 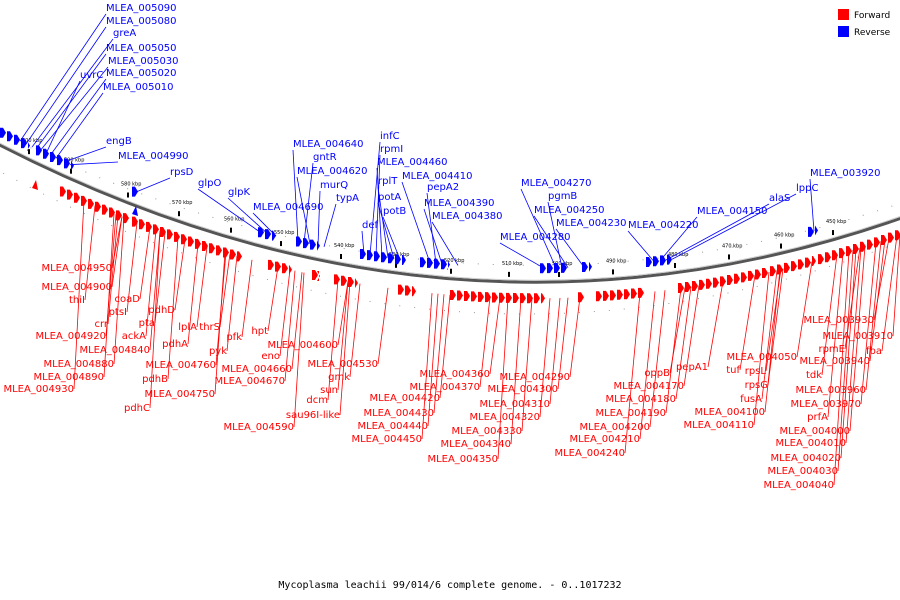 What do you see at coordinates (391, 149) in the screenshot?
I see `reverse-gene-label: rpmI` at bounding box center [391, 149].